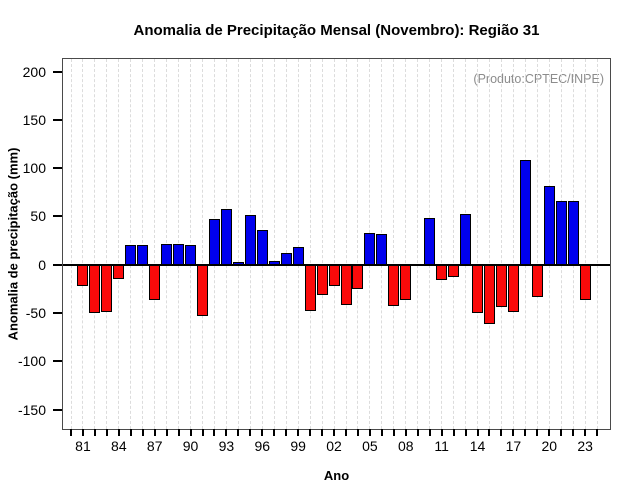 The image size is (640, 500). I want to click on bar-2014, so click(478, 289).